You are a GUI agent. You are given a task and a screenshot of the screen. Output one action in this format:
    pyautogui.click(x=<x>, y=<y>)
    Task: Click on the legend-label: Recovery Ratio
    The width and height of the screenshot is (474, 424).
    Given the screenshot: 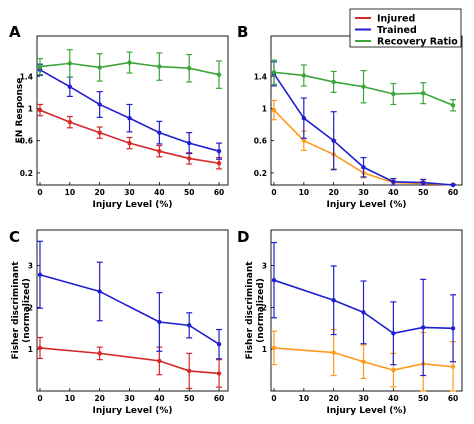 What is the action you would take?
    pyautogui.click(x=417, y=42)
    